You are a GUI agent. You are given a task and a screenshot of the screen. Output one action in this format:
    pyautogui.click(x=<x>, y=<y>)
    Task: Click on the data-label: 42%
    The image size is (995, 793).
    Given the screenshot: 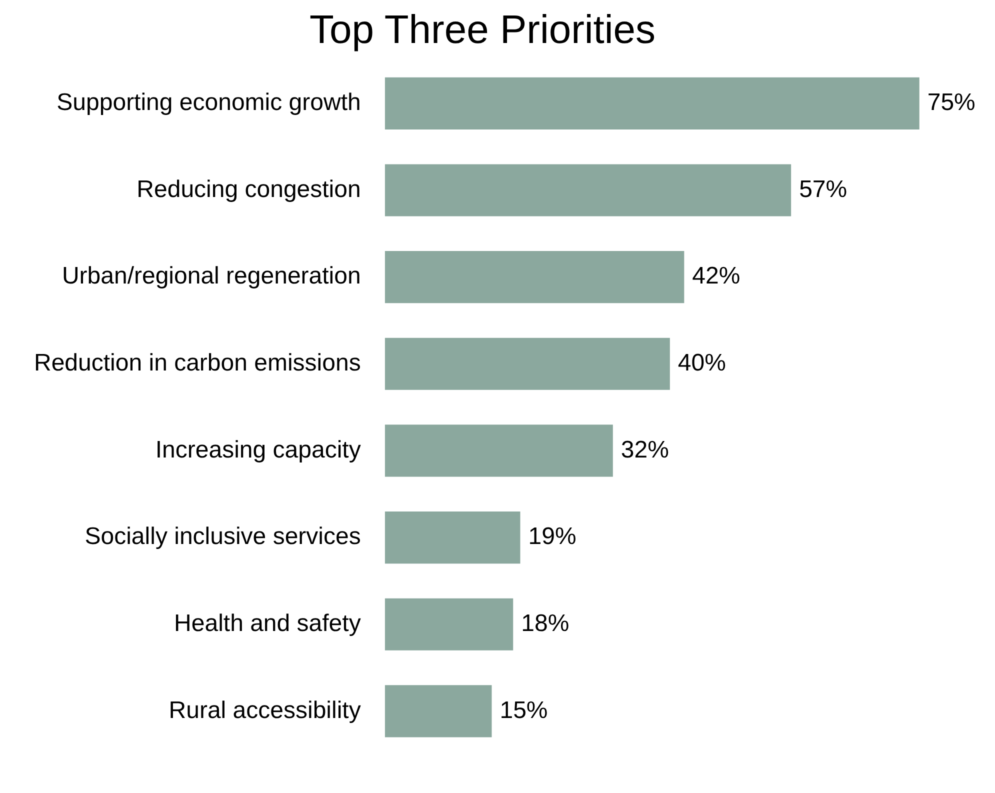 What is the action you would take?
    pyautogui.click(x=716, y=276)
    